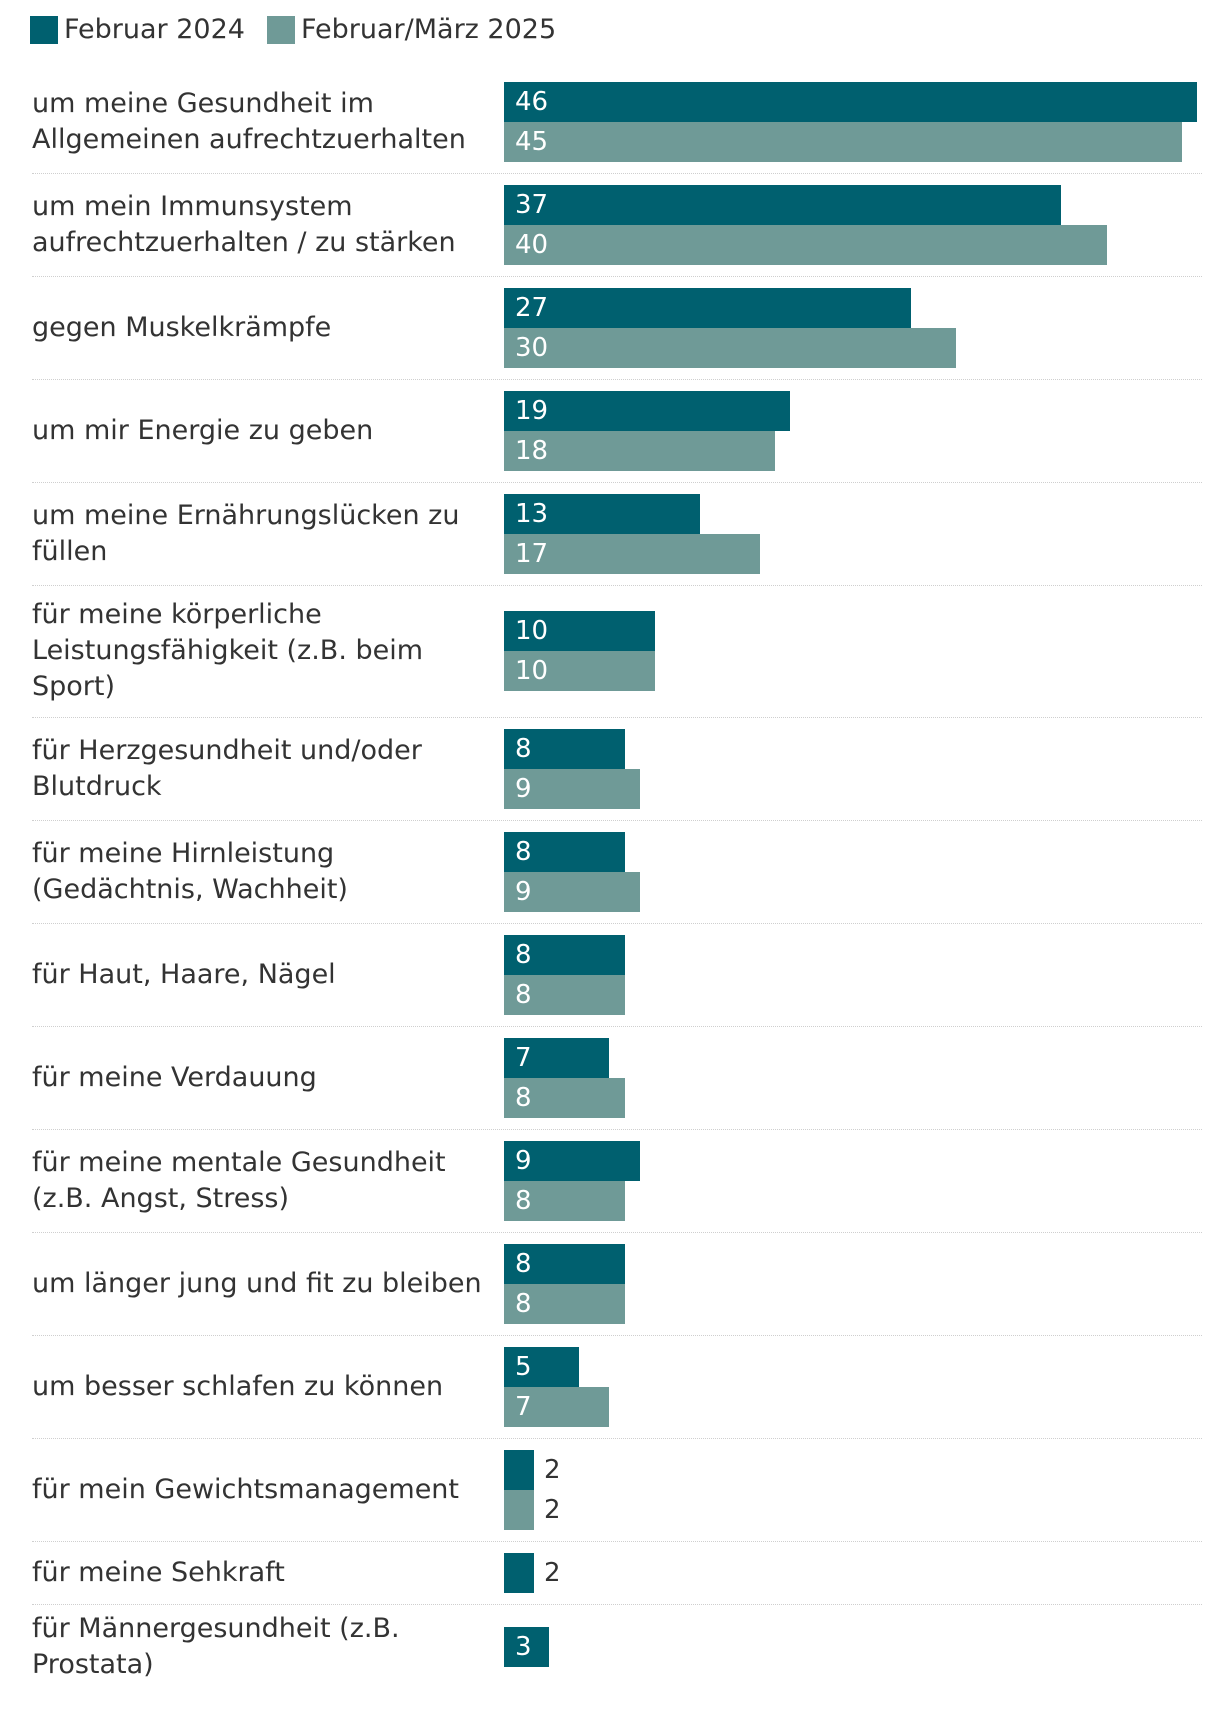 The width and height of the screenshot is (1220, 1718). I want to click on data-label: 13, so click(532, 513).